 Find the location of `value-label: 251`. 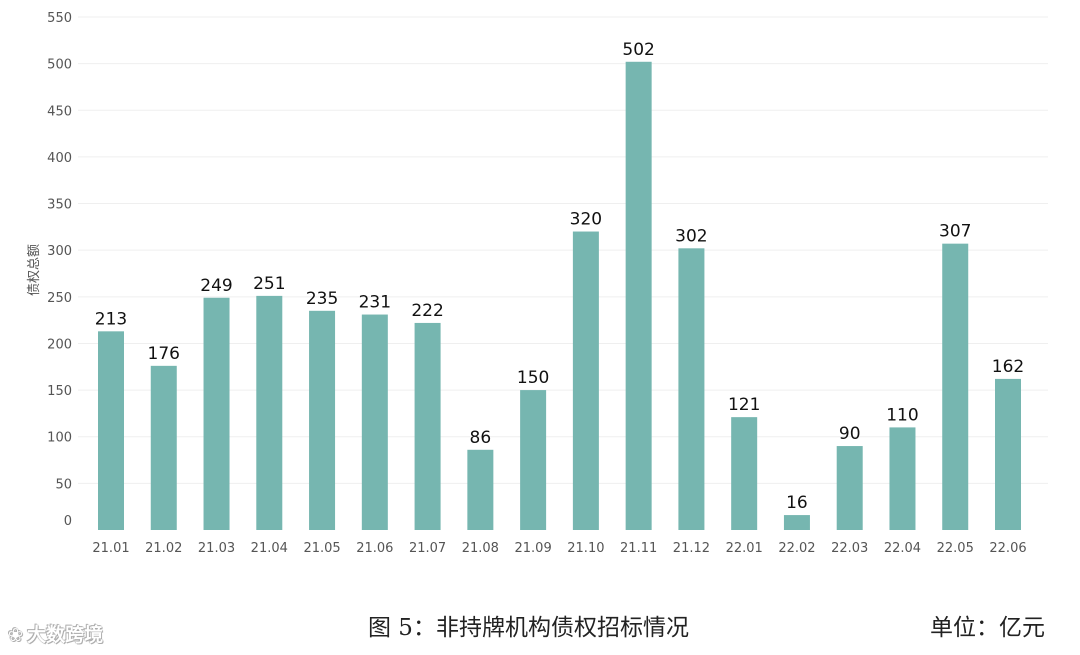

value-label: 251 is located at coordinates (269, 284).